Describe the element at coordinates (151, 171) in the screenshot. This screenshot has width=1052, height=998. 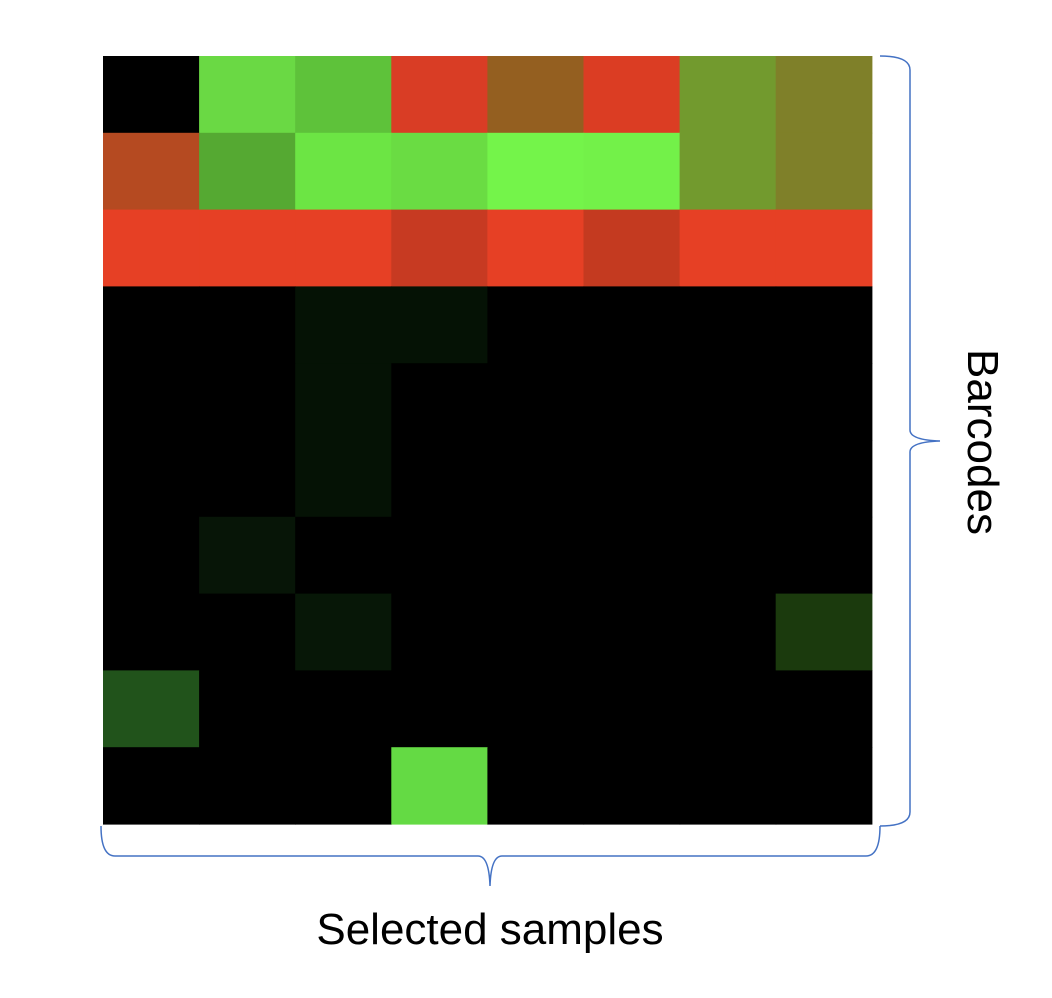
I see `heatmap-cell-r2-c1` at that location.